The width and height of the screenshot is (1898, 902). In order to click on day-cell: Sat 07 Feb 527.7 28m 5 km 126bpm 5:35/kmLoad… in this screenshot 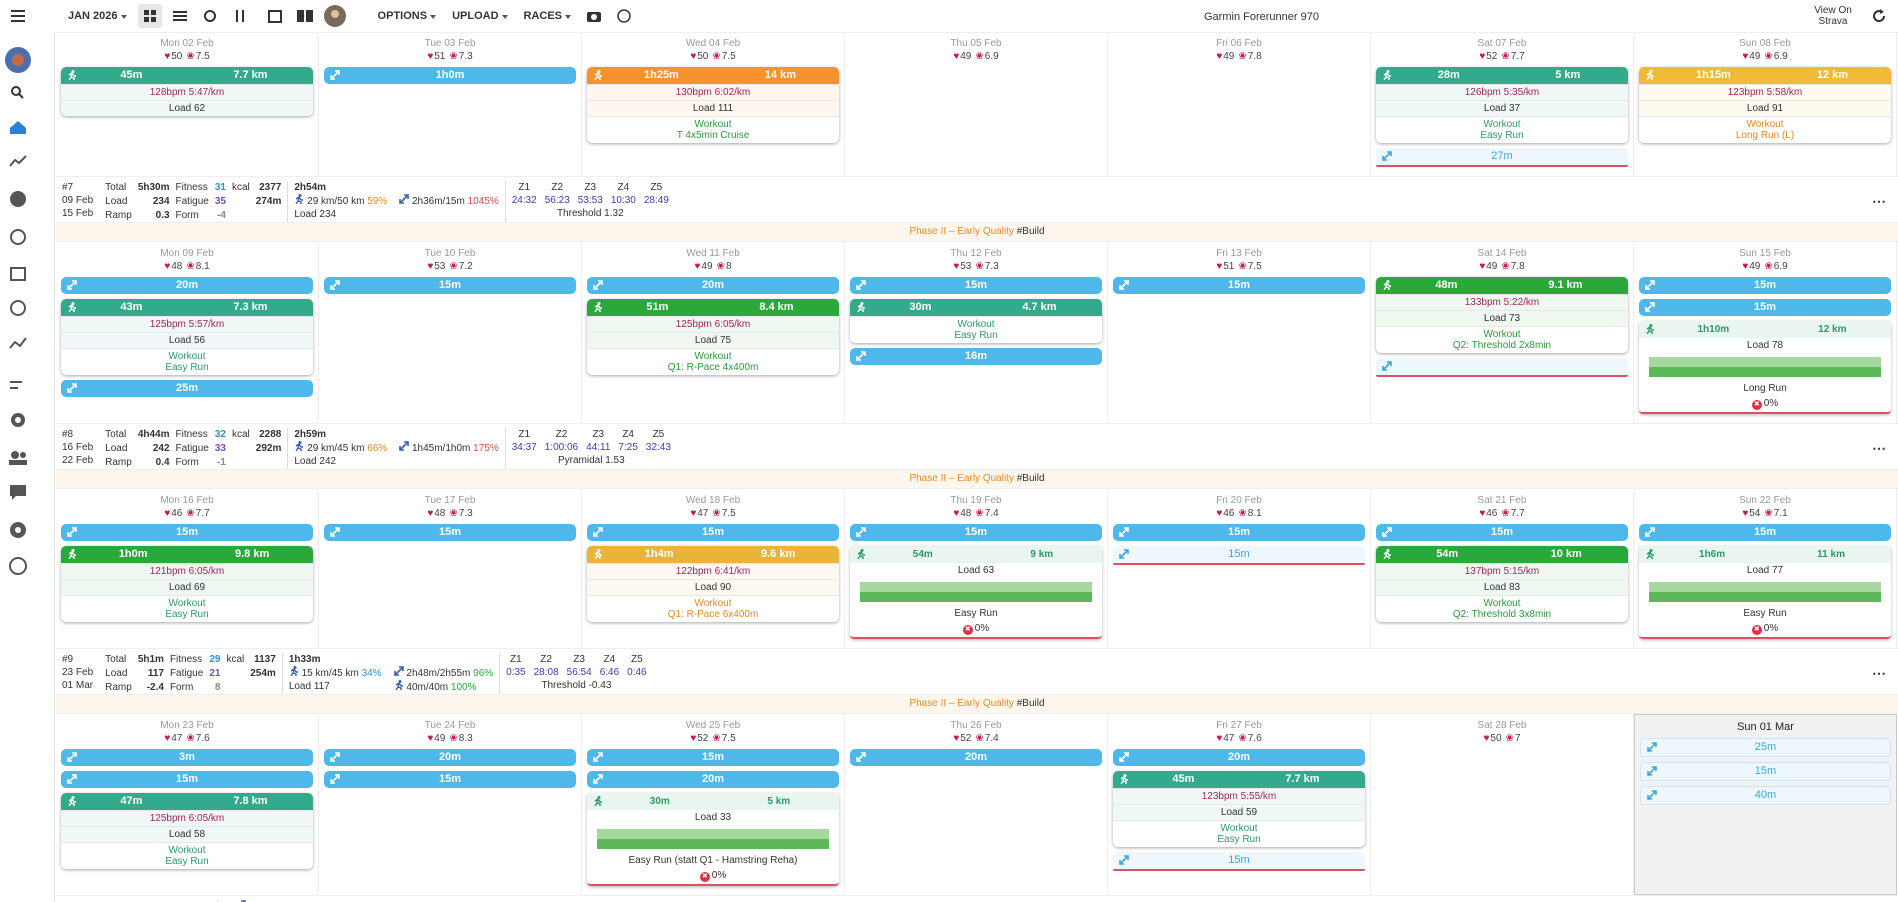, I will do `click(1502, 104)`.